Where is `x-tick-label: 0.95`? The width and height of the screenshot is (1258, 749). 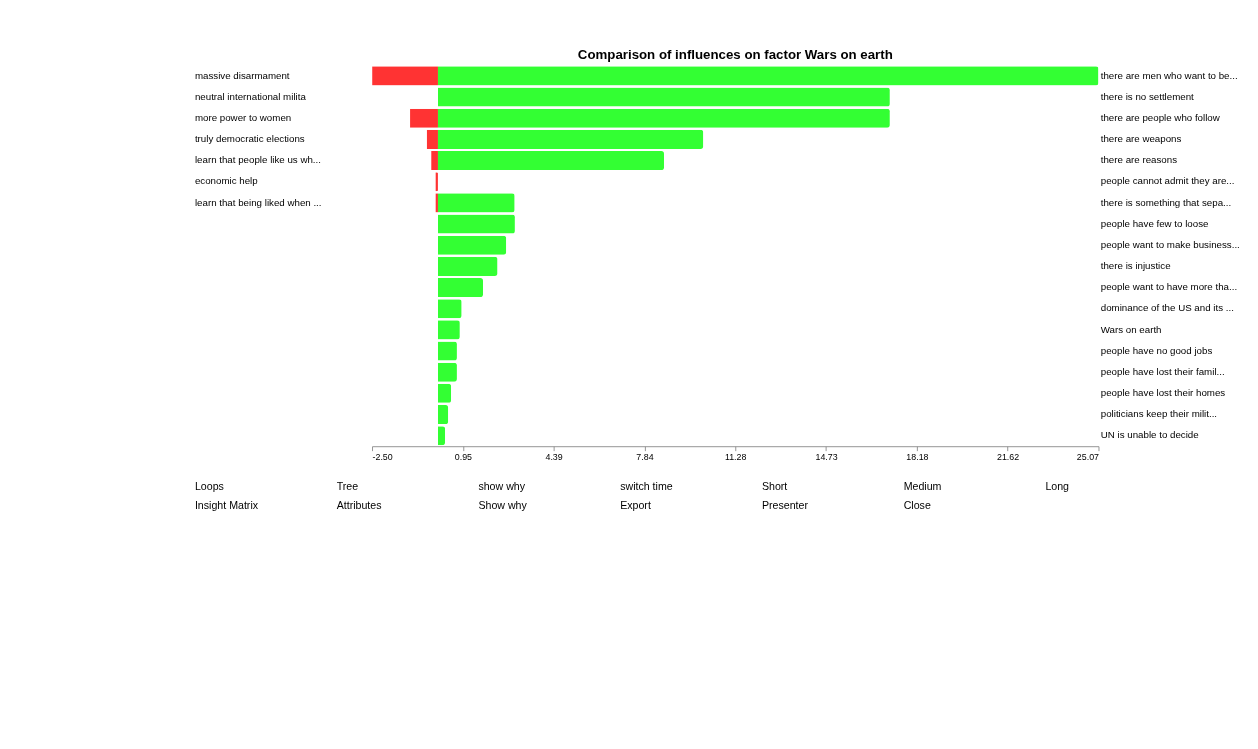
x-tick-label: 0.95 is located at coordinates (463, 456).